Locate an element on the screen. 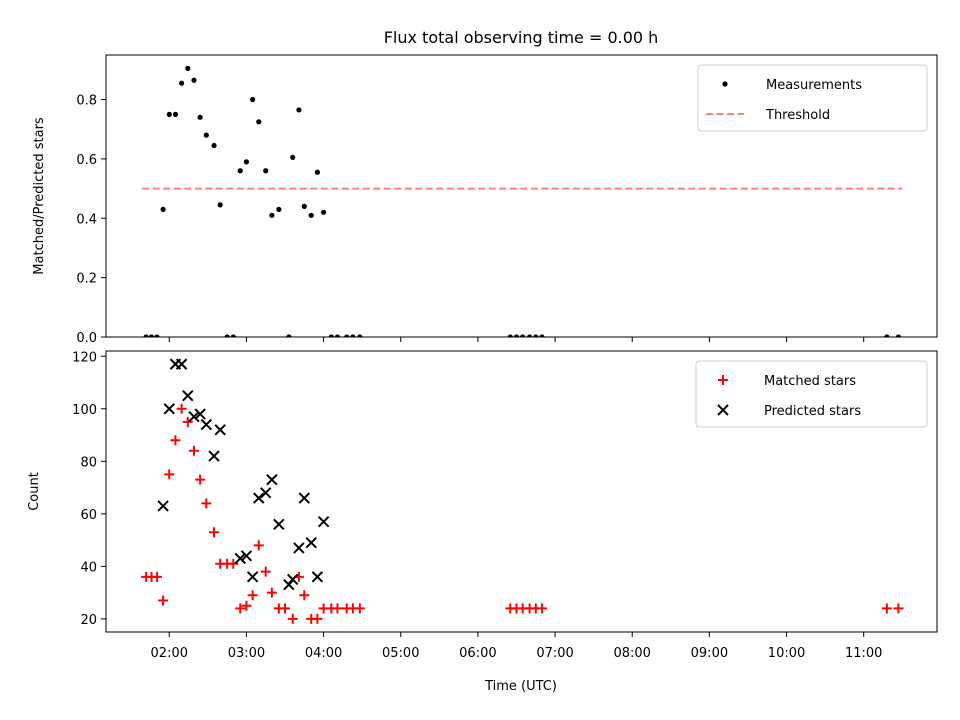 The image size is (960, 720). x-tick-label: 03:00 is located at coordinates (246, 653).